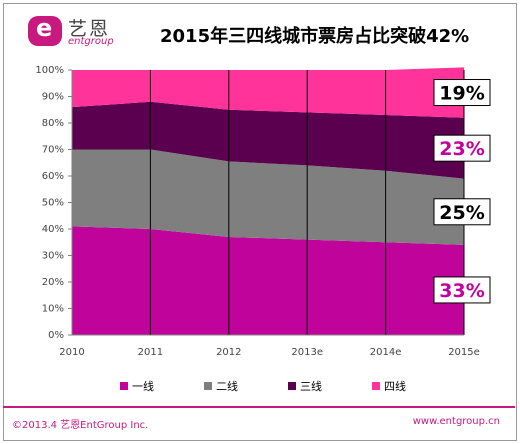 The image size is (520, 444). Describe the element at coordinates (53, 203) in the screenshot. I see `y-tick-label: 50%` at that location.